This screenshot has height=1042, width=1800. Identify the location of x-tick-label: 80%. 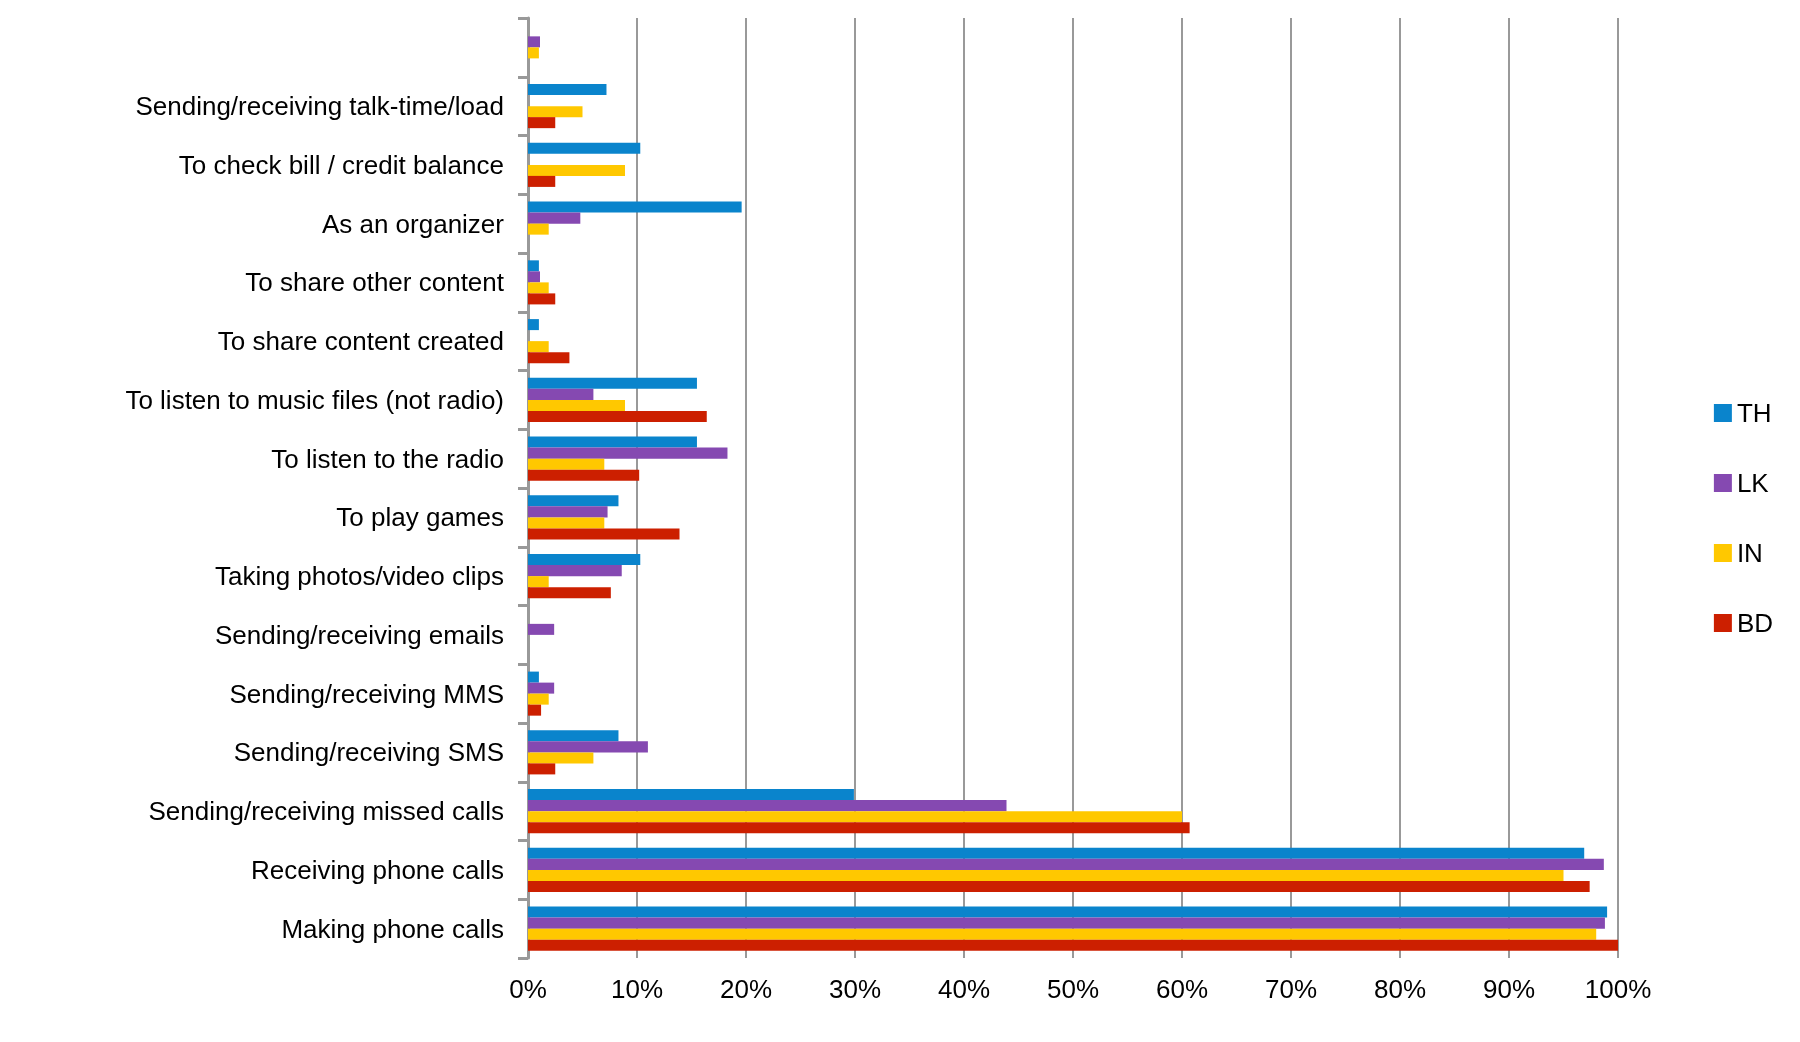
(1400, 989).